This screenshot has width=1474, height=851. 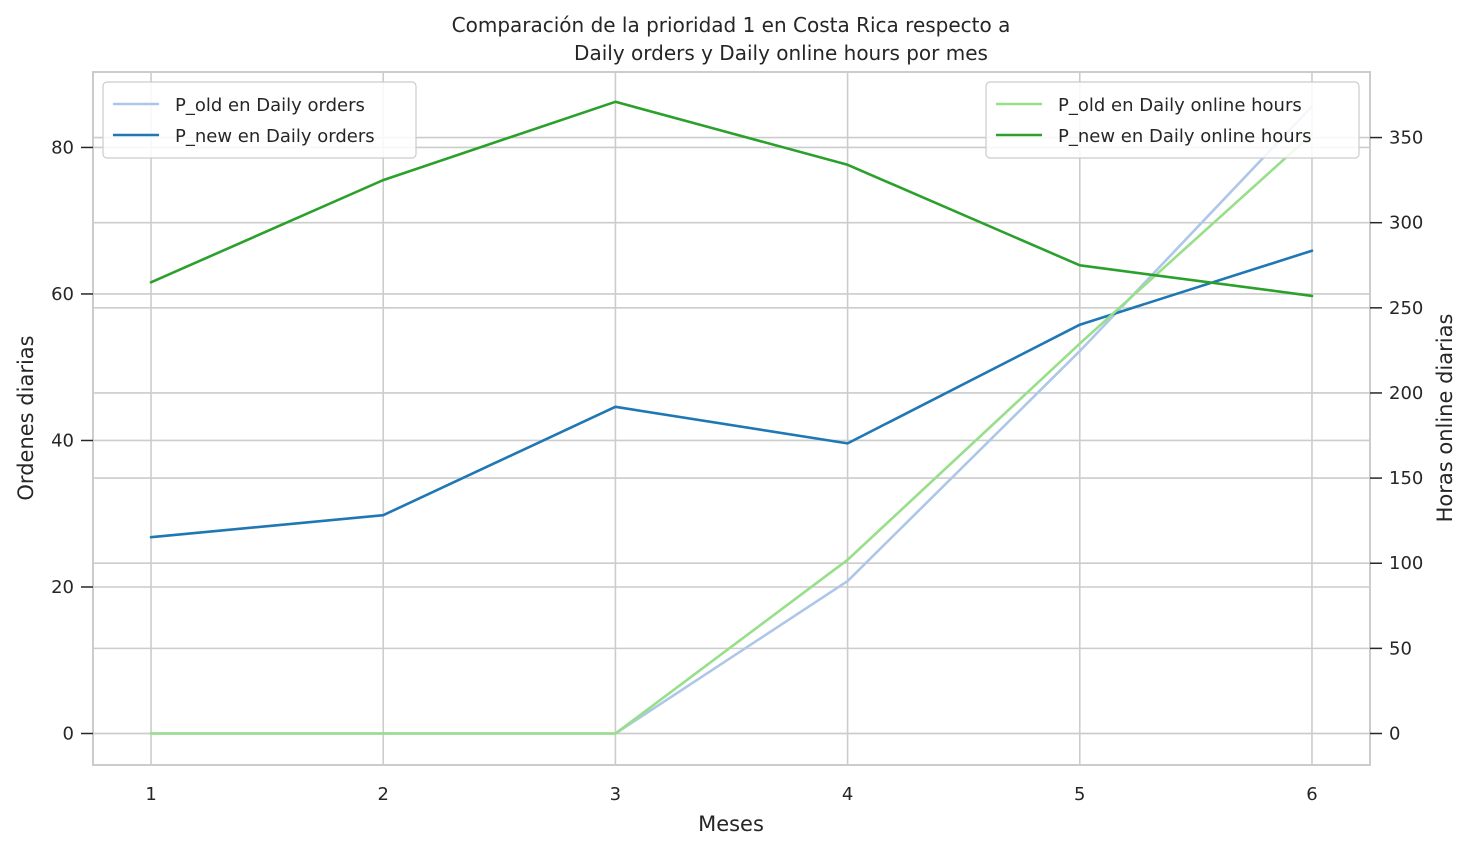 I want to click on y-left-tick-label: 0, so click(x=68, y=734).